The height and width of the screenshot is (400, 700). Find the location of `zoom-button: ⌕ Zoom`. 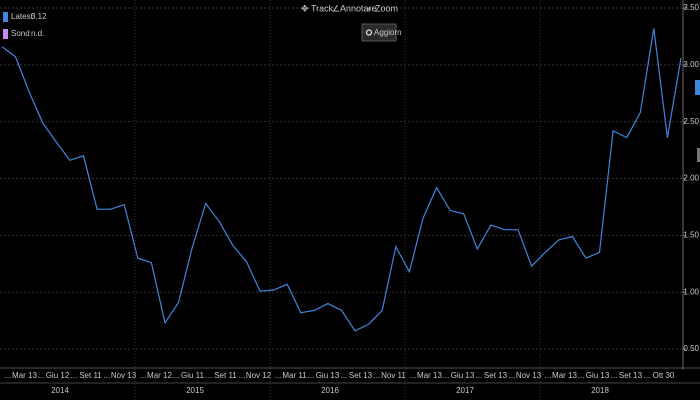

zoom-button: ⌕ Zoom is located at coordinates (382, 8).